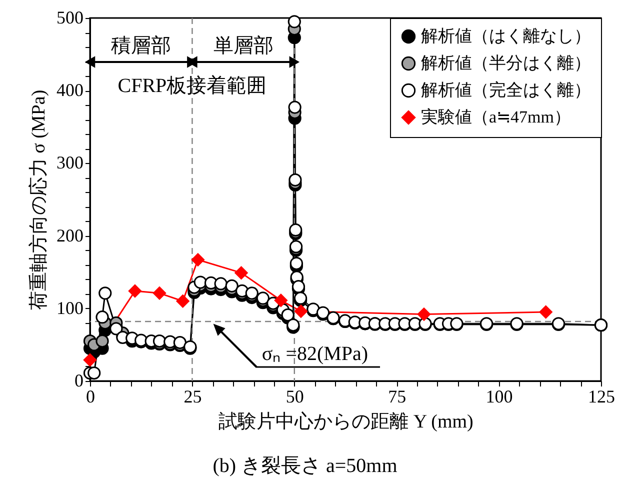 The height and width of the screenshot is (482, 624). What do you see at coordinates (496, 117) in the screenshot?
I see `legend-label: 実験値（a≒47mm）` at bounding box center [496, 117].